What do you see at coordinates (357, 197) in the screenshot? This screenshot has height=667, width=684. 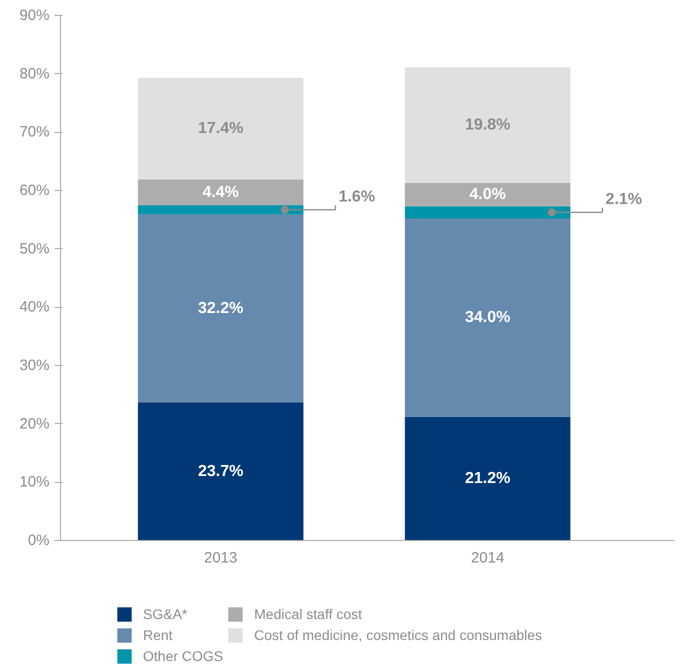 I see `text: 1.6%` at bounding box center [357, 197].